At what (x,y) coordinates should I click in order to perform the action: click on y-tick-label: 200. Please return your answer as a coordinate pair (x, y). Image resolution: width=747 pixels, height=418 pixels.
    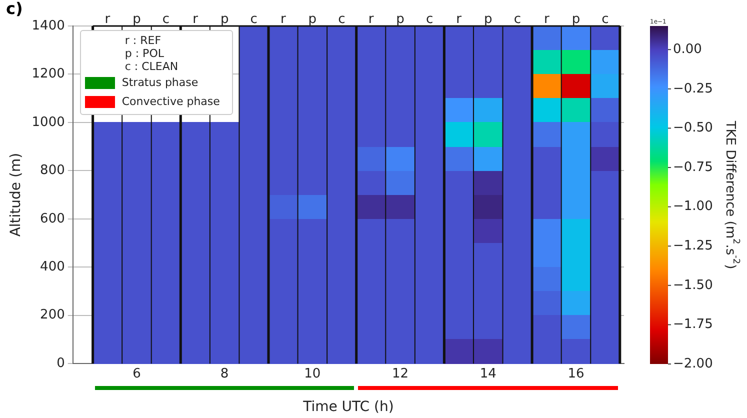
    Looking at the image, I should click on (52, 315).